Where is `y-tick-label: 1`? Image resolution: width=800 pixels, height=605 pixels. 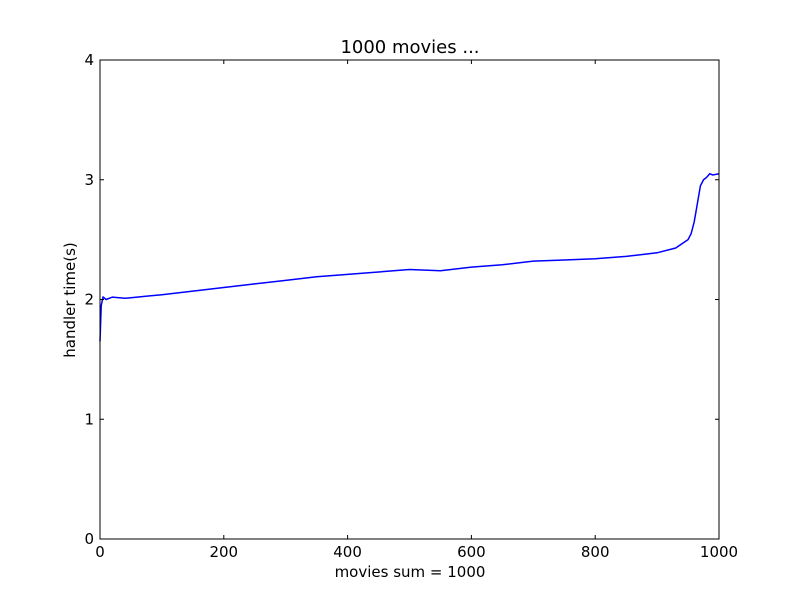 y-tick-label: 1 is located at coordinates (89, 419).